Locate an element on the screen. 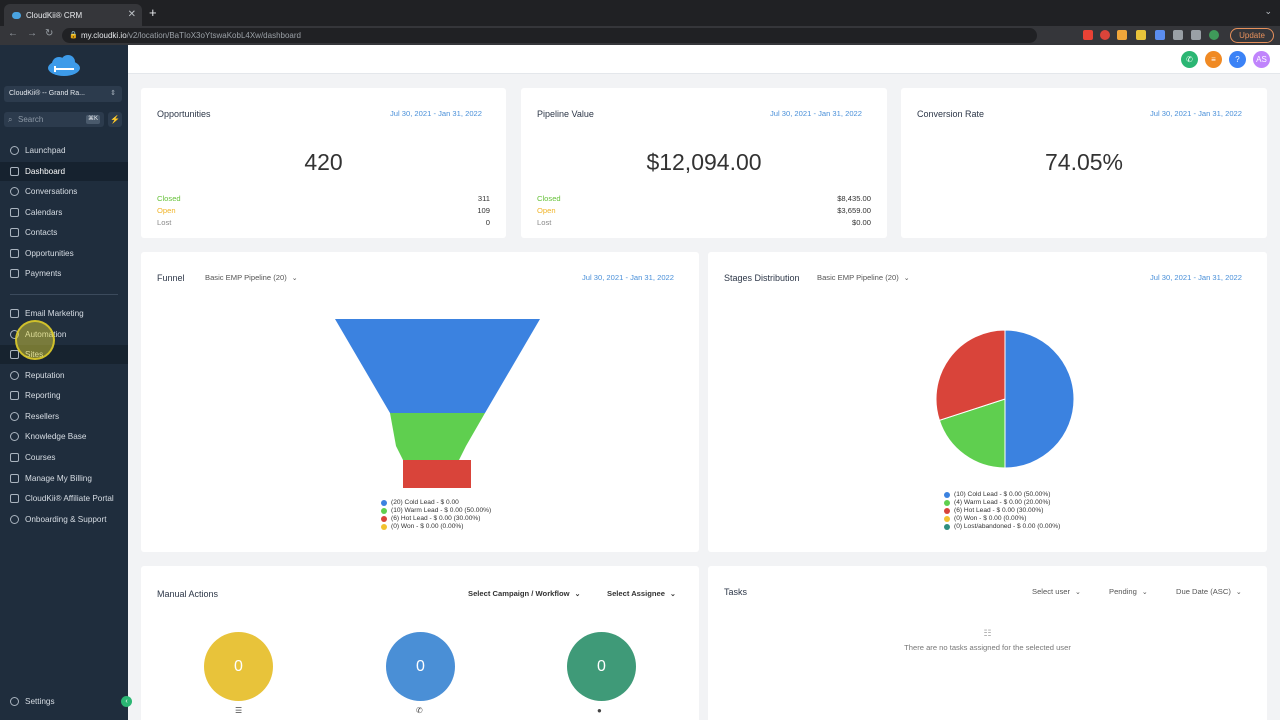 Image resolution: width=1280 pixels, height=720 pixels. sidebar-item-email-marketing: Email Marketing is located at coordinates (64, 313).